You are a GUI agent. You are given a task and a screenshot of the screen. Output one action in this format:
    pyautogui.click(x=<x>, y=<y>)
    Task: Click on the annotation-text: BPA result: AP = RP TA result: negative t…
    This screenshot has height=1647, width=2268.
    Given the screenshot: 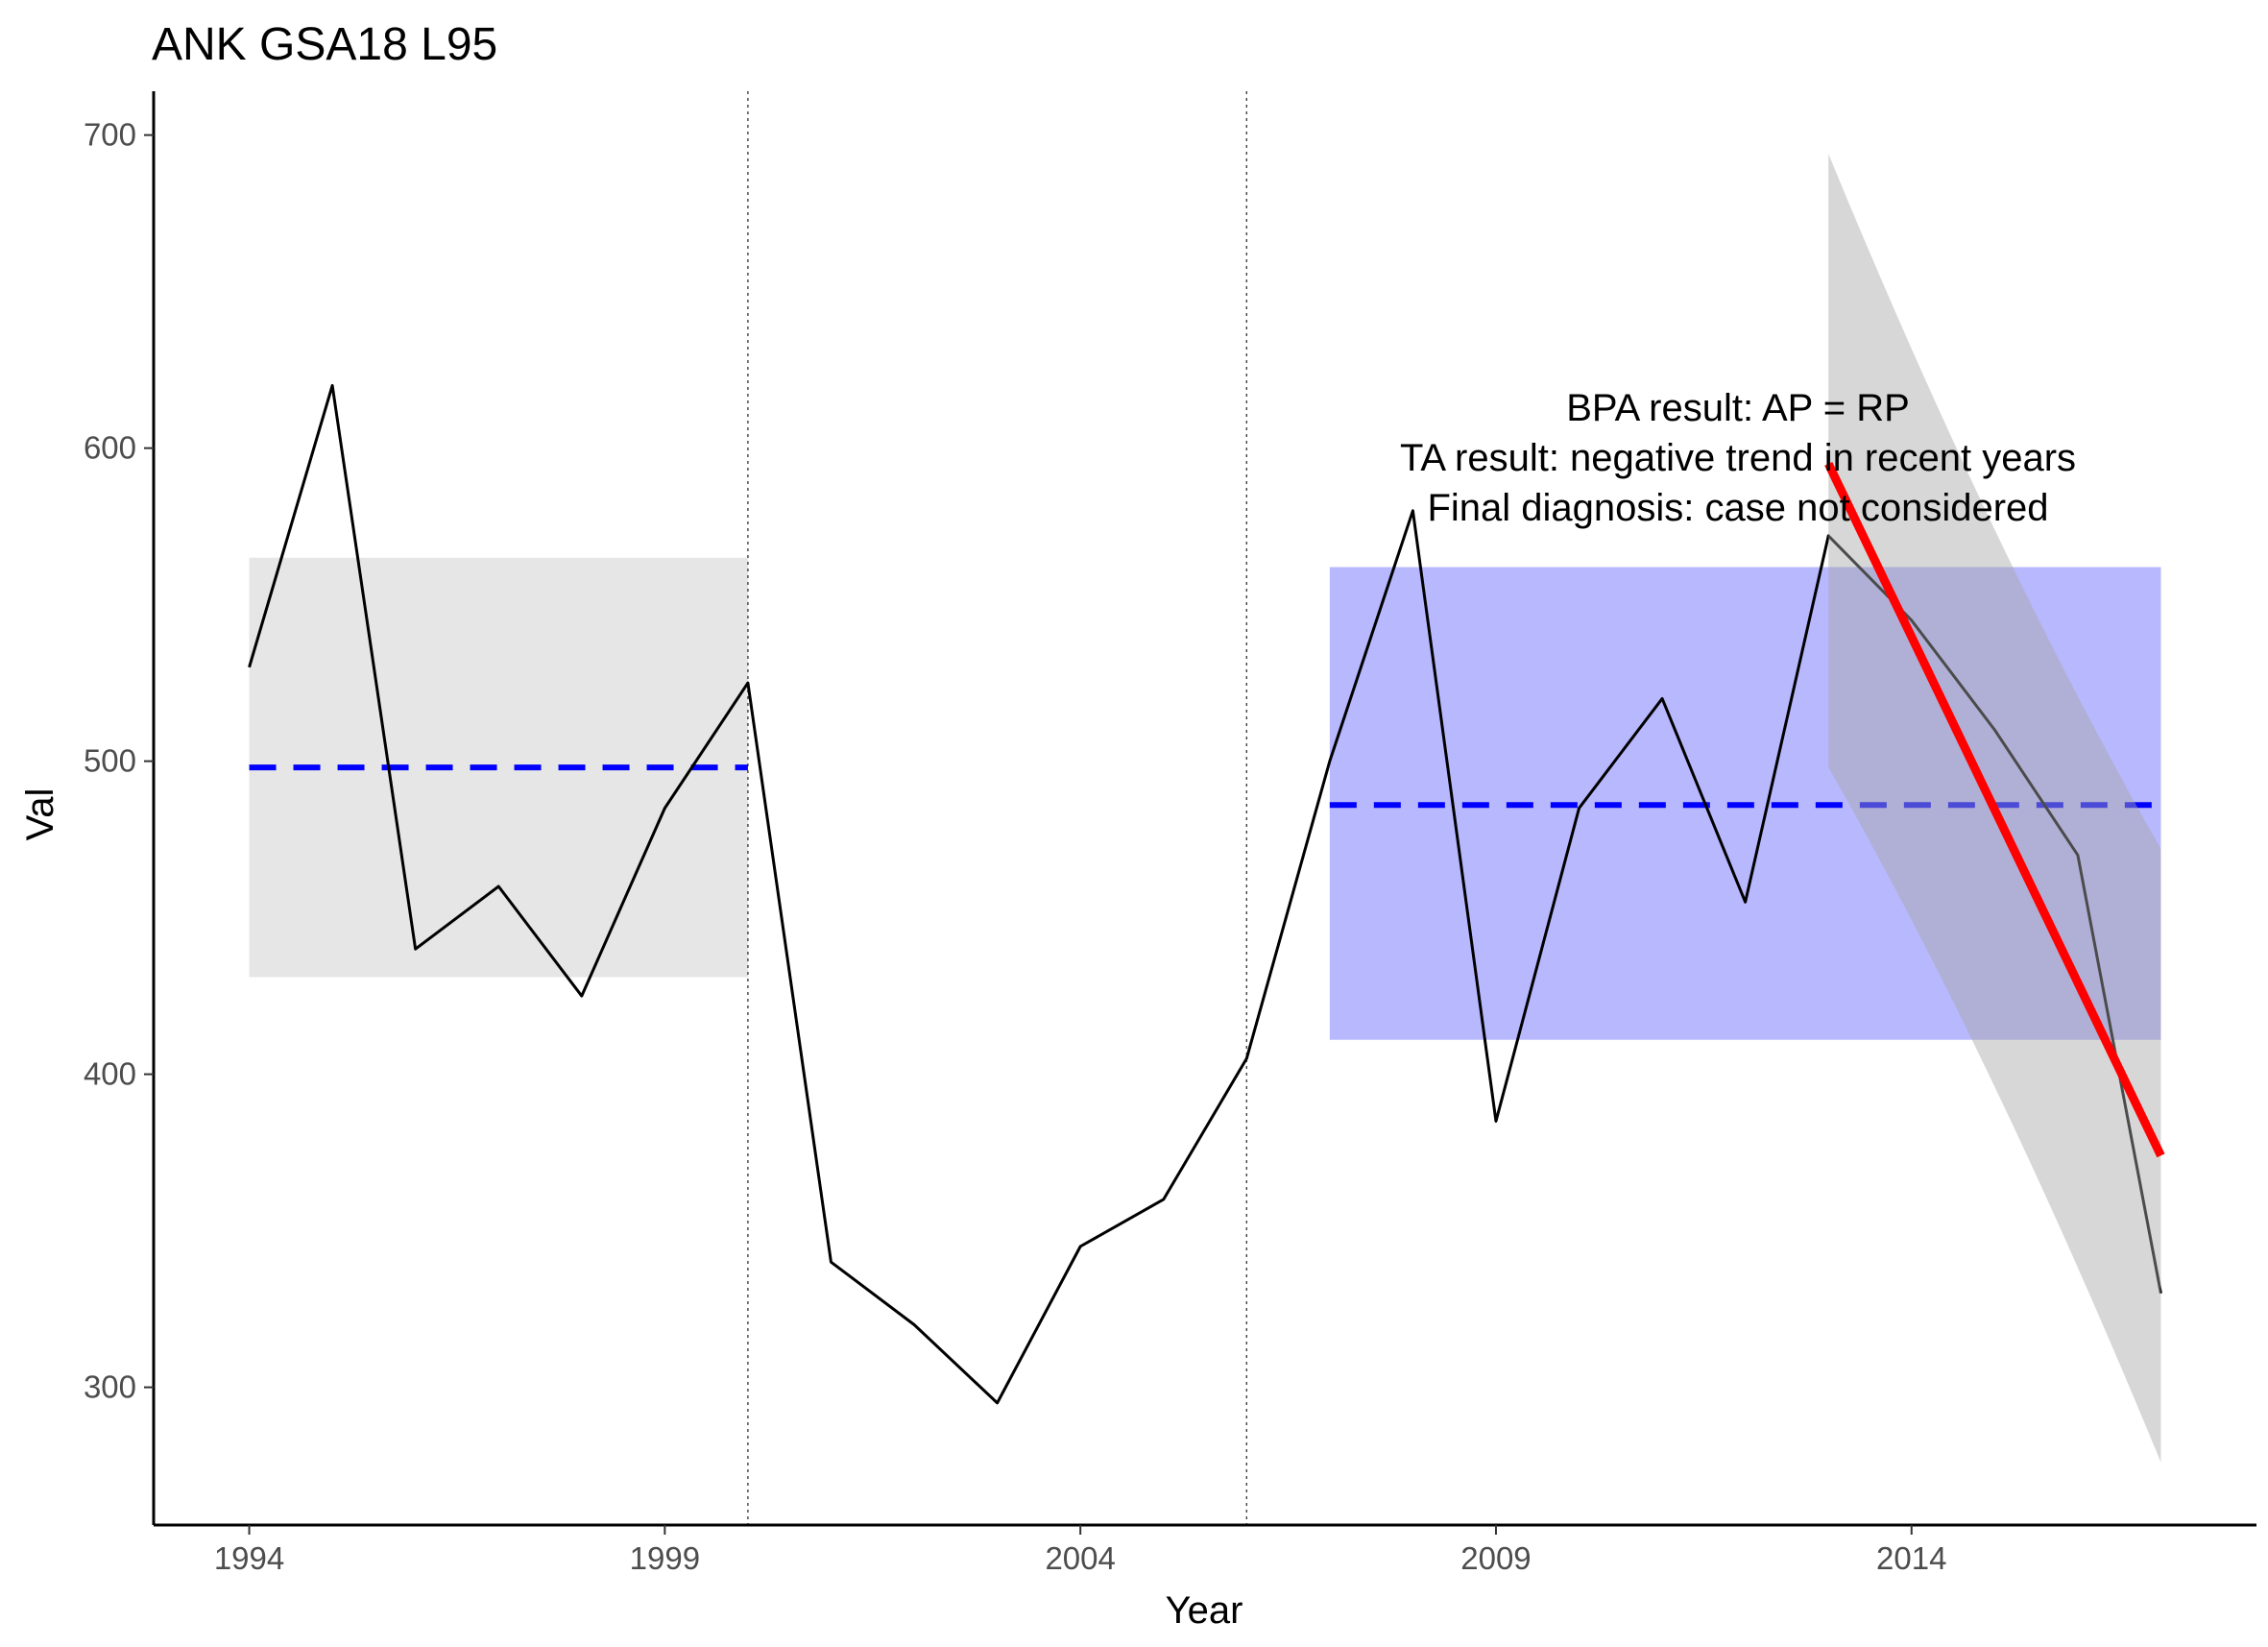 What is the action you would take?
    pyautogui.click(x=1738, y=458)
    